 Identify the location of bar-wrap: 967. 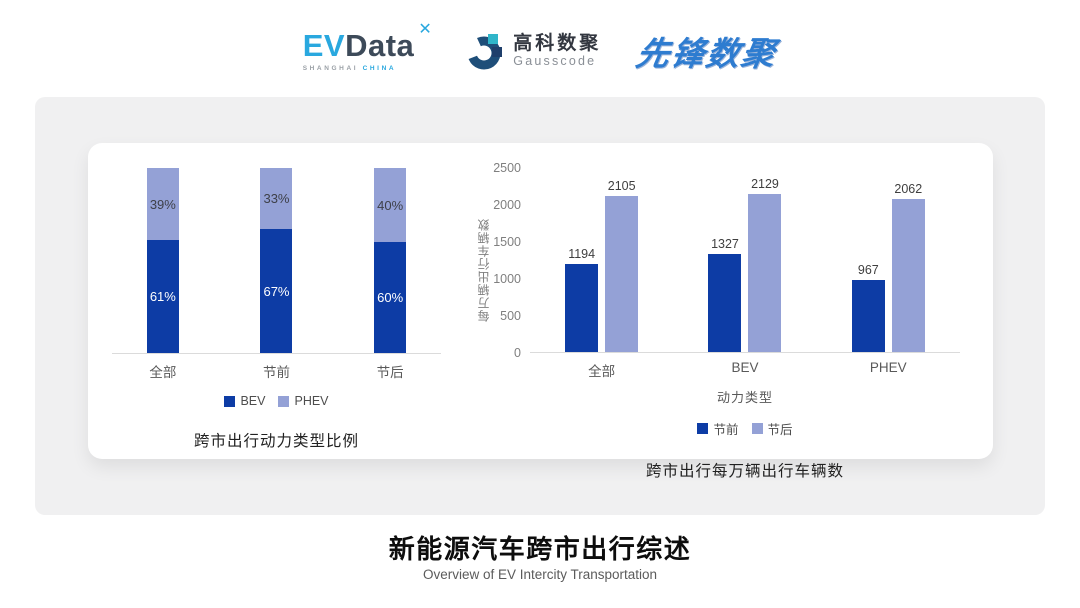
(868, 307).